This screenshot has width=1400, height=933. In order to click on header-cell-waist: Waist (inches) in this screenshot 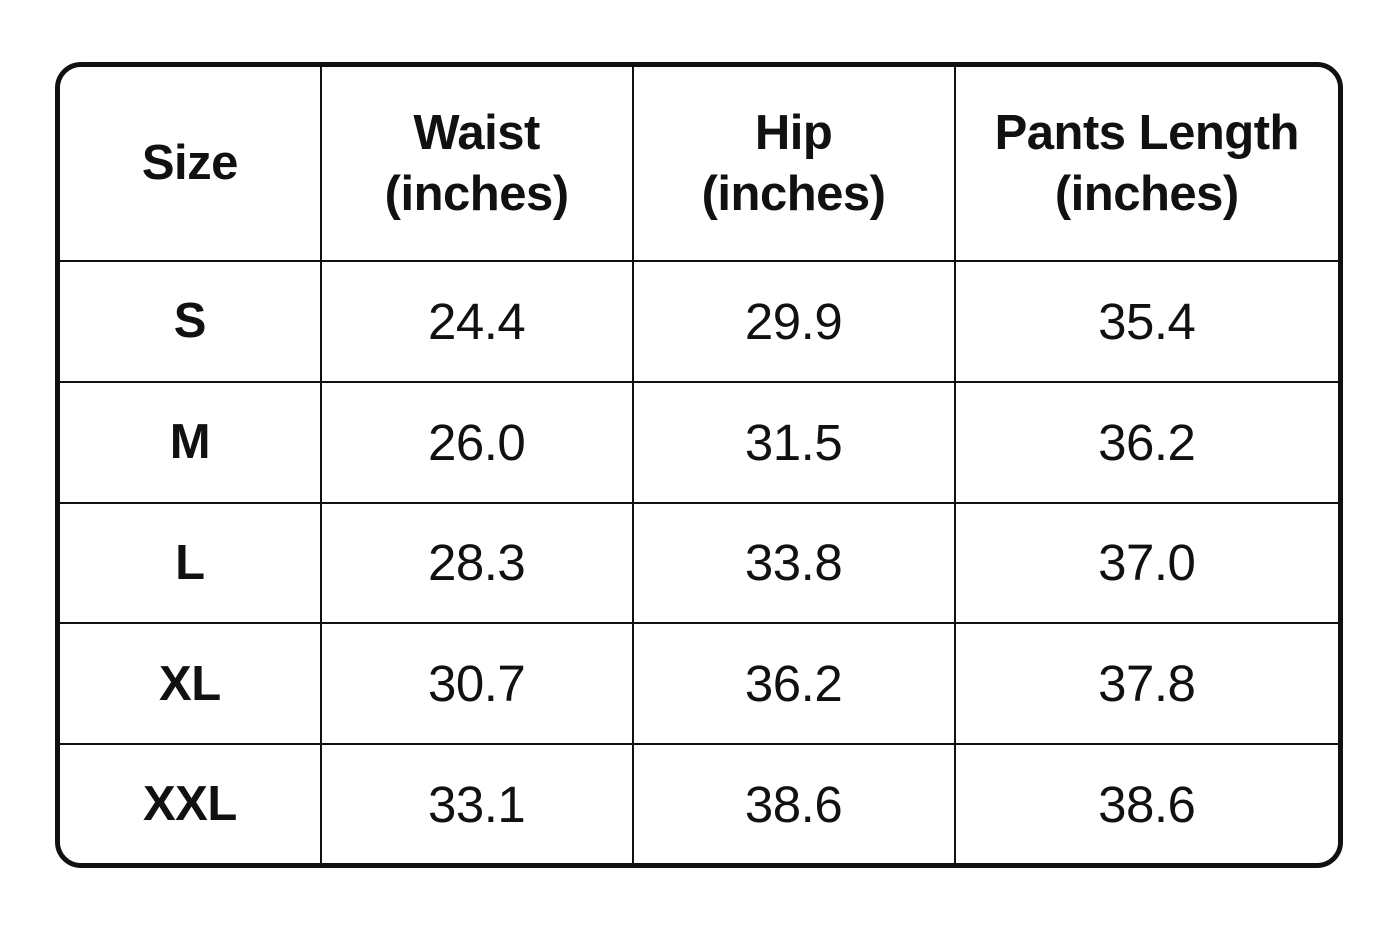, I will do `click(476, 164)`.